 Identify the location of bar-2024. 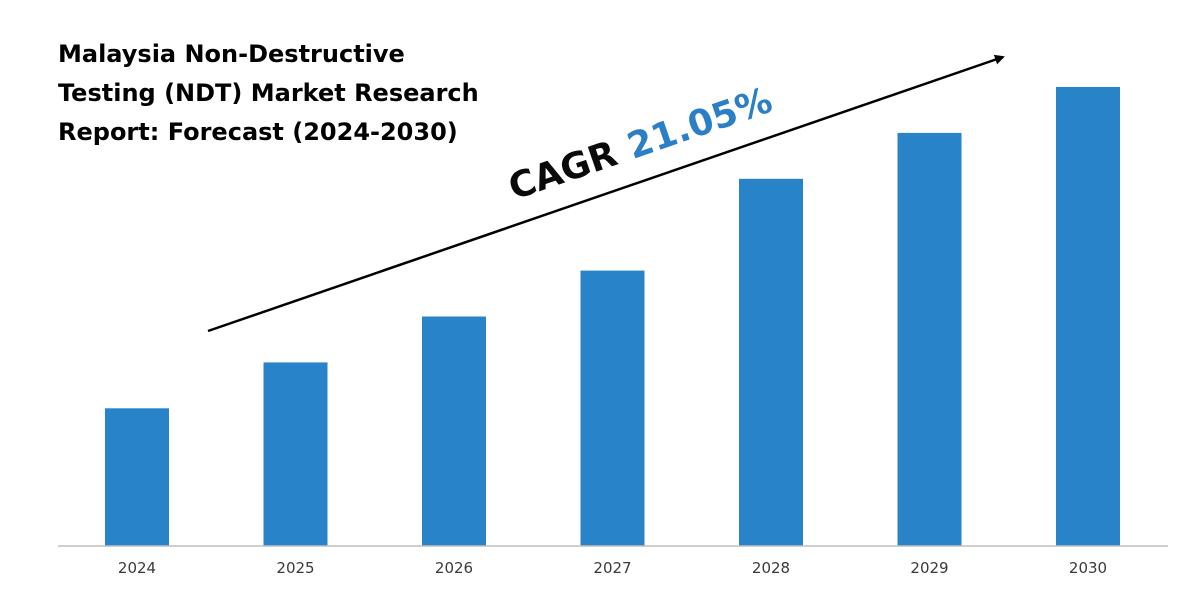
(137, 477).